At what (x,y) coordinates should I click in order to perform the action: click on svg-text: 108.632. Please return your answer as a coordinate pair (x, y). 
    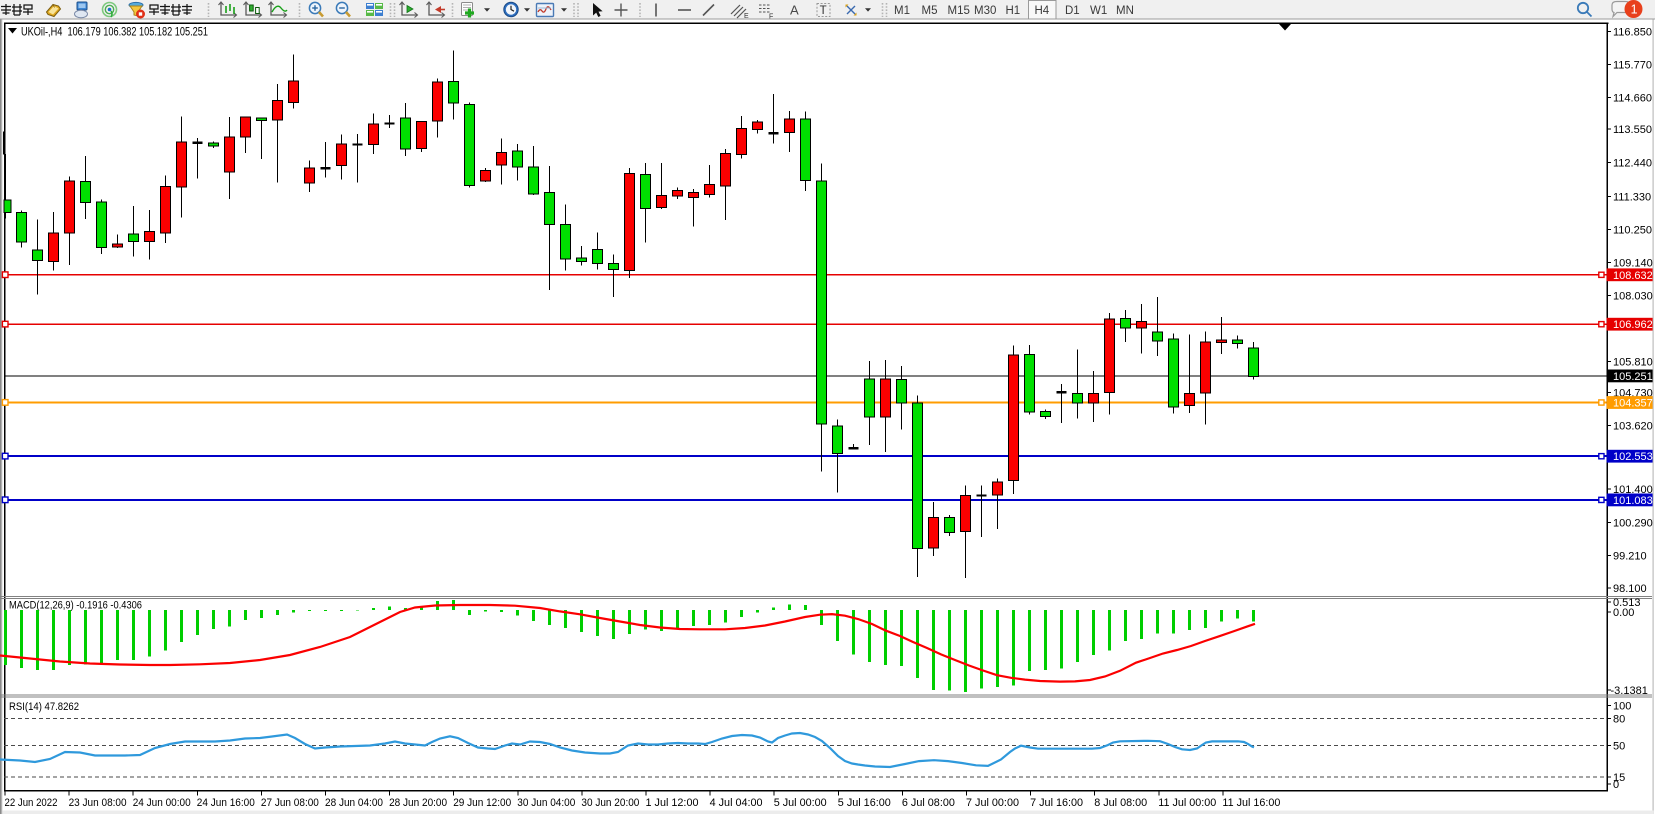
    Looking at the image, I should click on (1633, 276).